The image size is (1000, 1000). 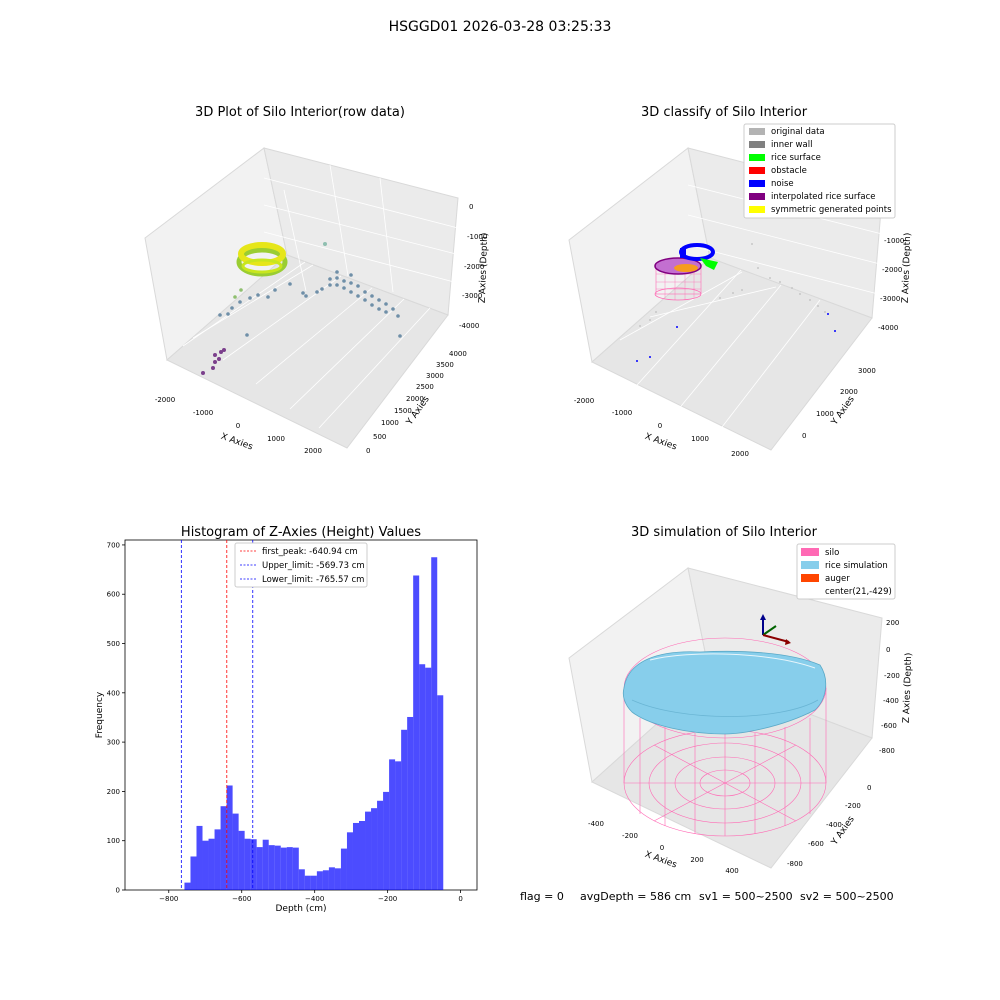 What do you see at coordinates (368, 451) in the screenshot?
I see `raw-ytick: 0` at bounding box center [368, 451].